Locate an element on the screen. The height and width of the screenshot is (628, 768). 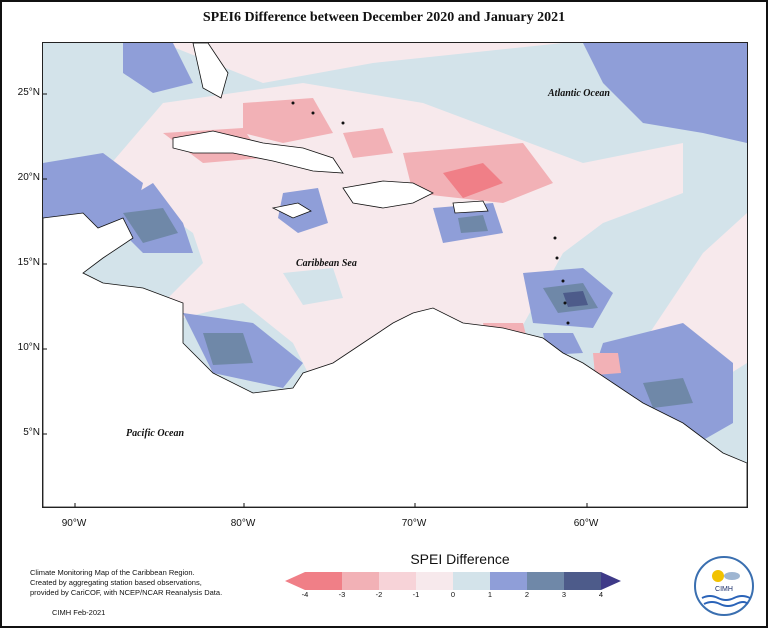
legend-tick: -2 is located at coordinates (379, 594).